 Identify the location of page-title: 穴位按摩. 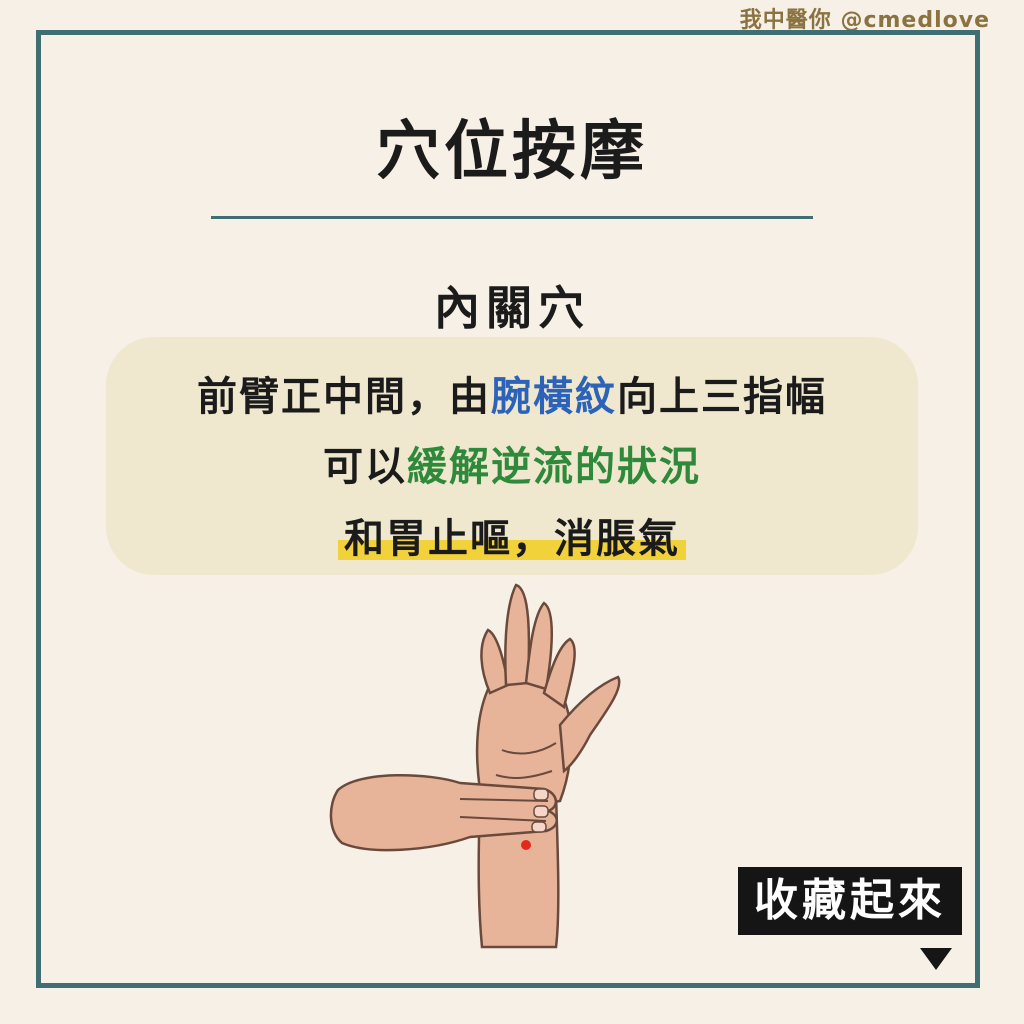
(512, 152).